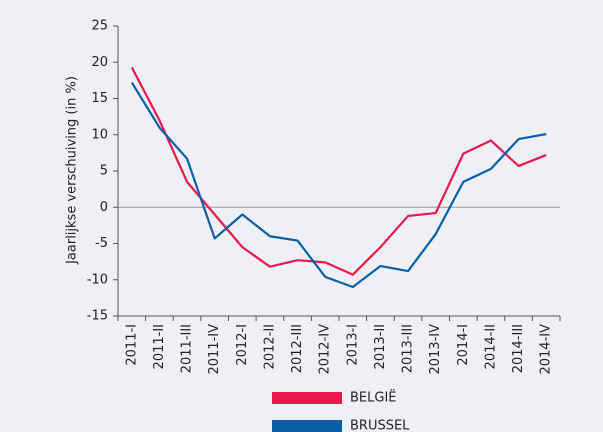 Image resolution: width=603 pixels, height=432 pixels. I want to click on x-tick-label: 2014-III, so click(518, 348).